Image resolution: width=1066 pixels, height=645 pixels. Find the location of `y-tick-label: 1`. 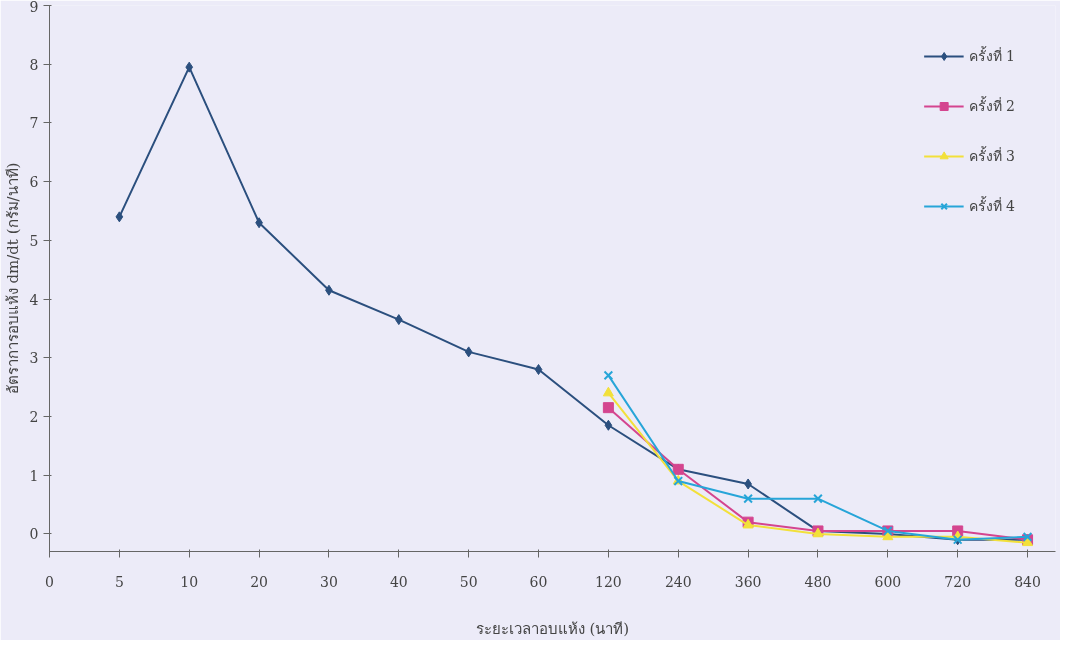

y-tick-label: 1 is located at coordinates (34, 475).